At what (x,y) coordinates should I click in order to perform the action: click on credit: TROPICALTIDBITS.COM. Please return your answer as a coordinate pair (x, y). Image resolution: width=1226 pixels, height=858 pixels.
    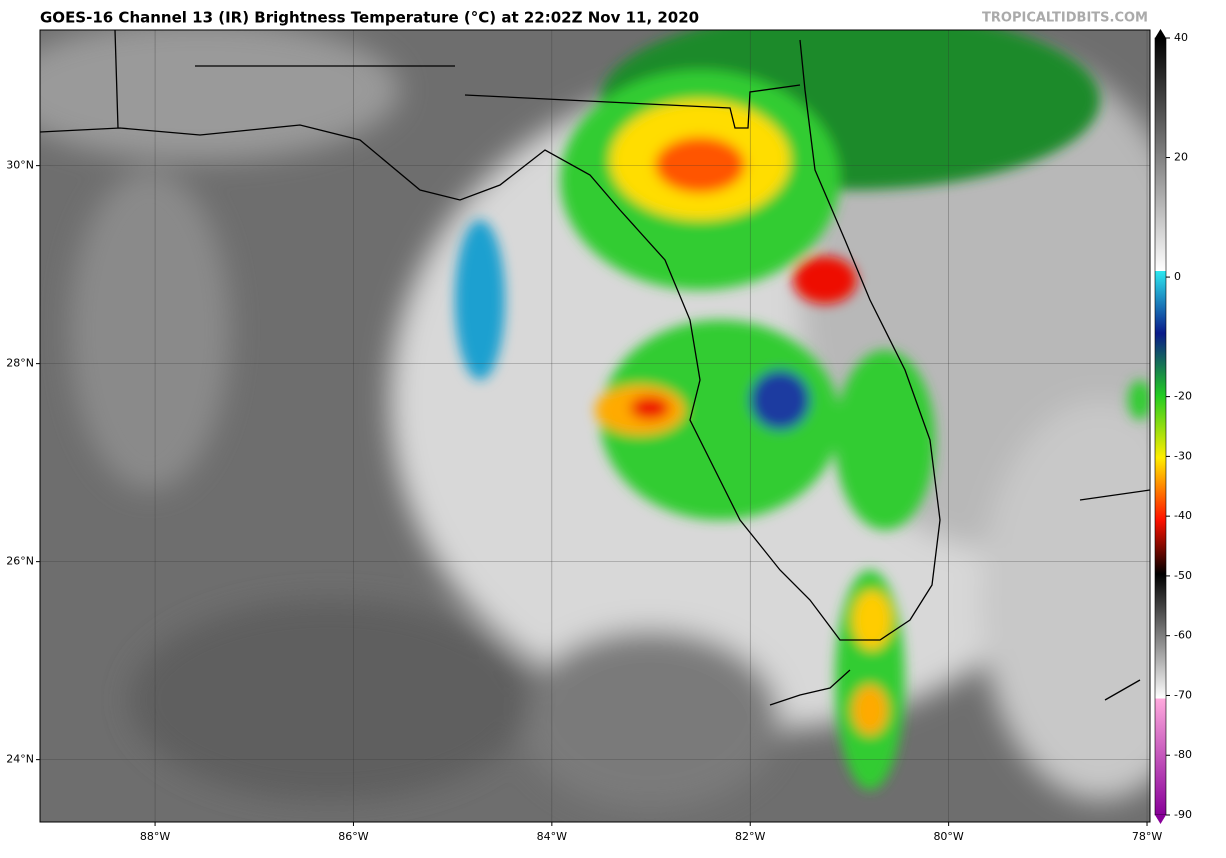
    Looking at the image, I should click on (1065, 18).